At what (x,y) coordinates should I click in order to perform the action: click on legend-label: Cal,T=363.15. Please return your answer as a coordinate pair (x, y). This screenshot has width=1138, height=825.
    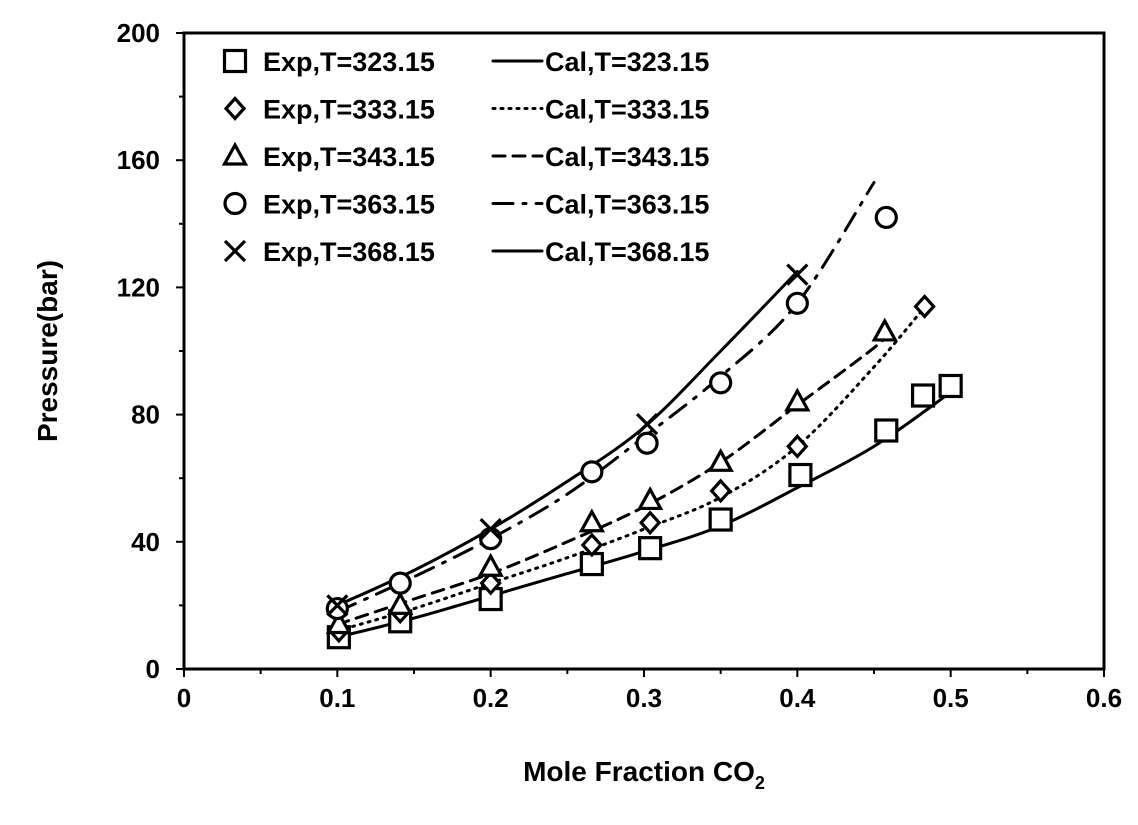
    Looking at the image, I should click on (627, 205).